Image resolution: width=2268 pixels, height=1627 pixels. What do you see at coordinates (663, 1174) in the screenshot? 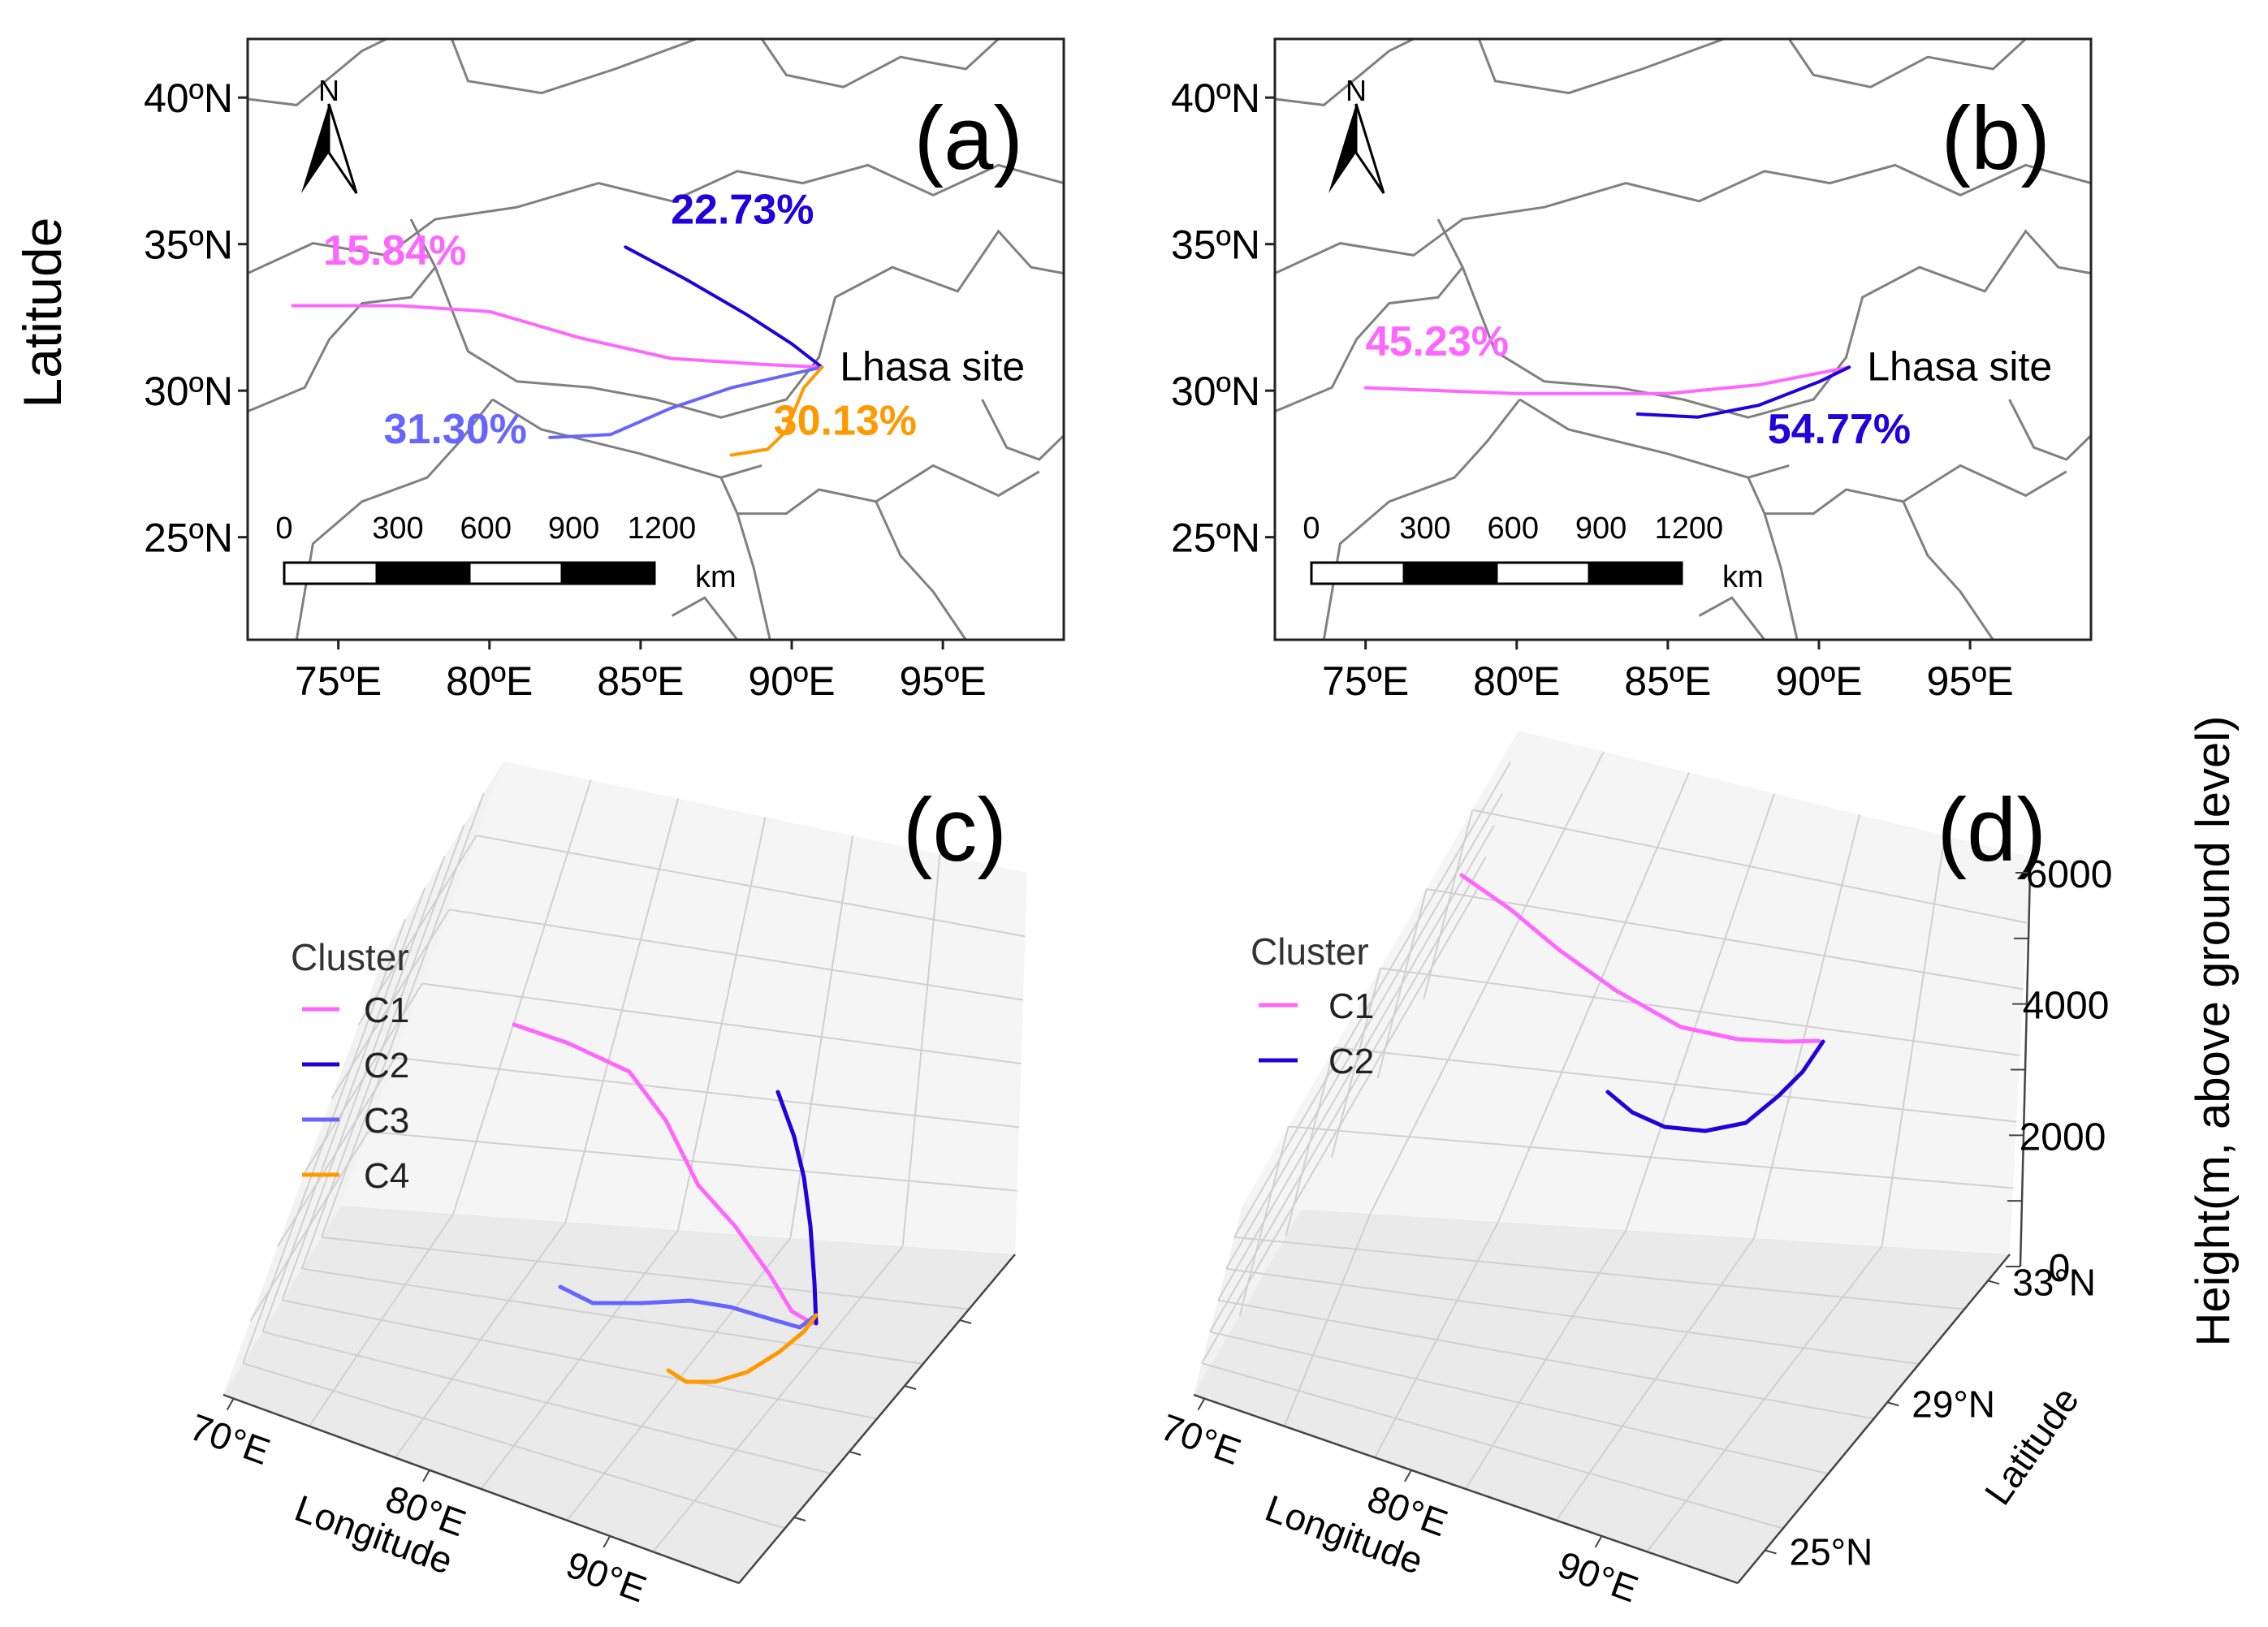
I see `trajectory3d-c1` at bounding box center [663, 1174].